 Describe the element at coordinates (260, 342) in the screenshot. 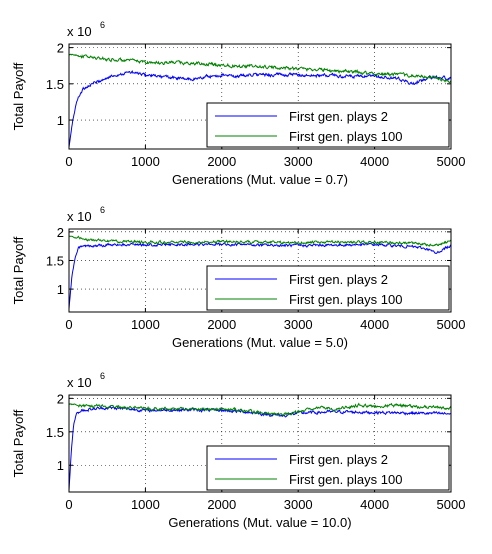

I see `x-axis-label: Generations (Mut. value = 5.0)` at that location.